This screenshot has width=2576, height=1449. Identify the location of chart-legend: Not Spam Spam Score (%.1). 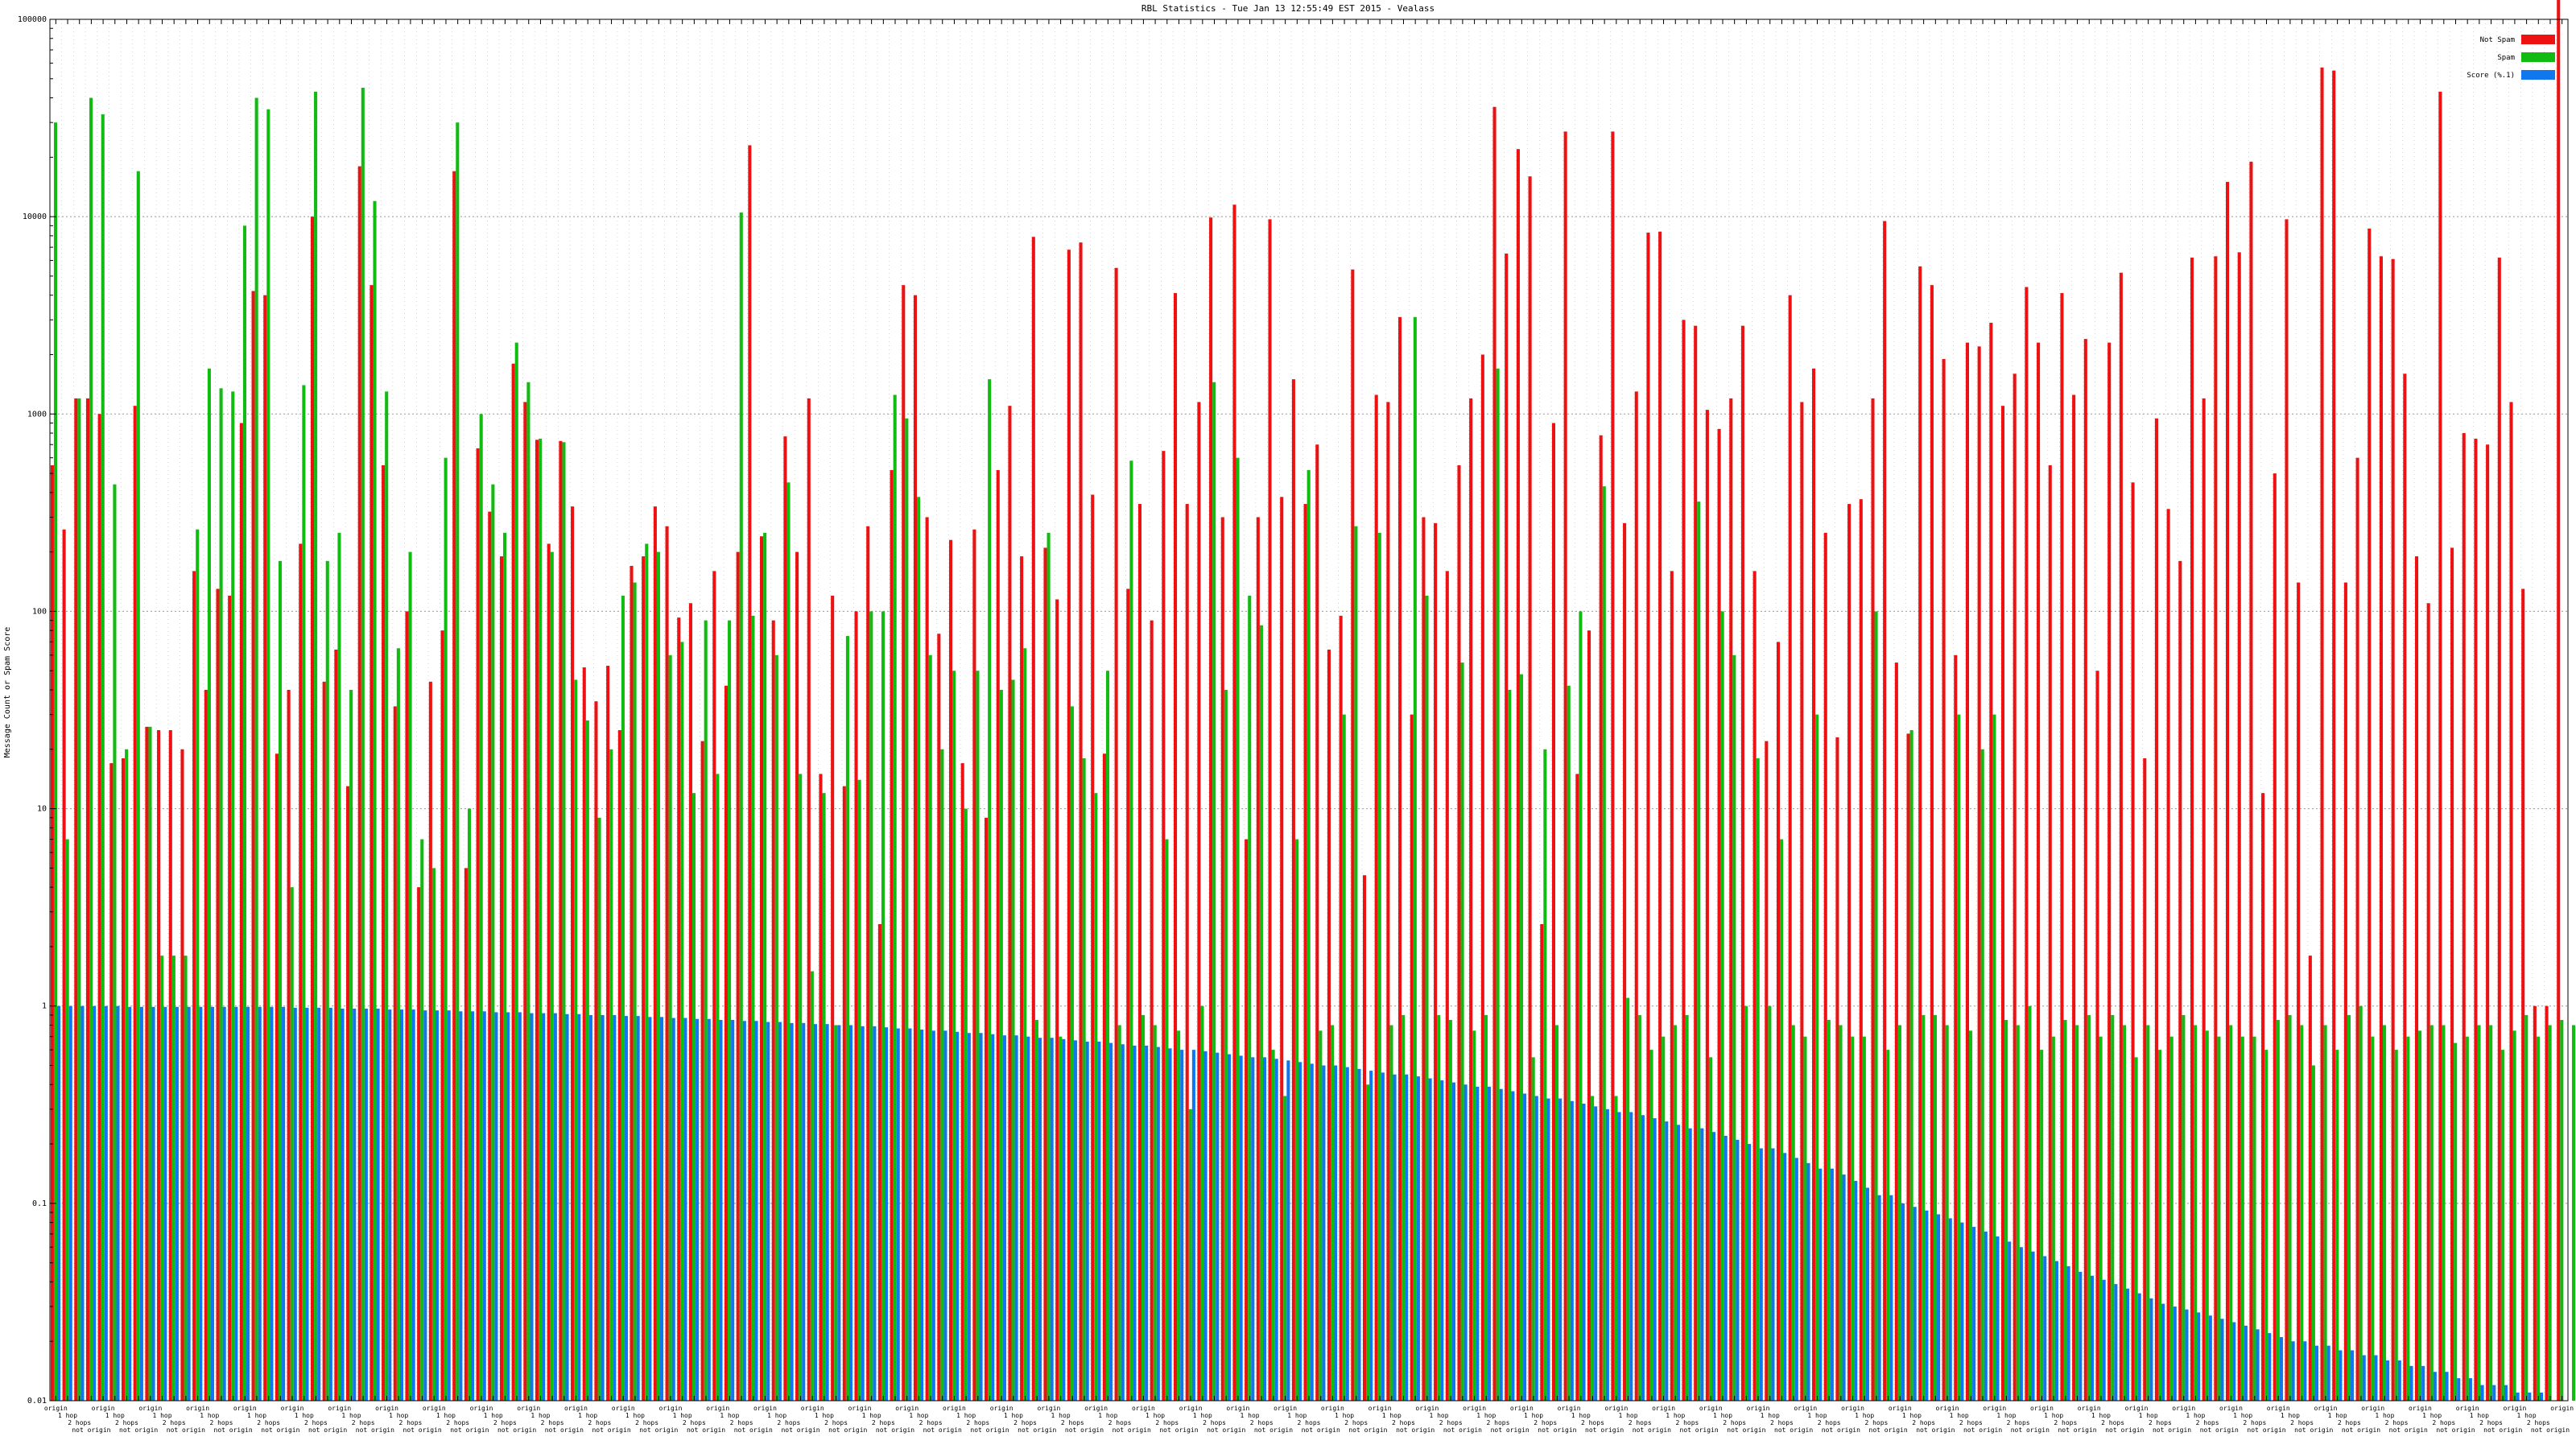
(2511, 57).